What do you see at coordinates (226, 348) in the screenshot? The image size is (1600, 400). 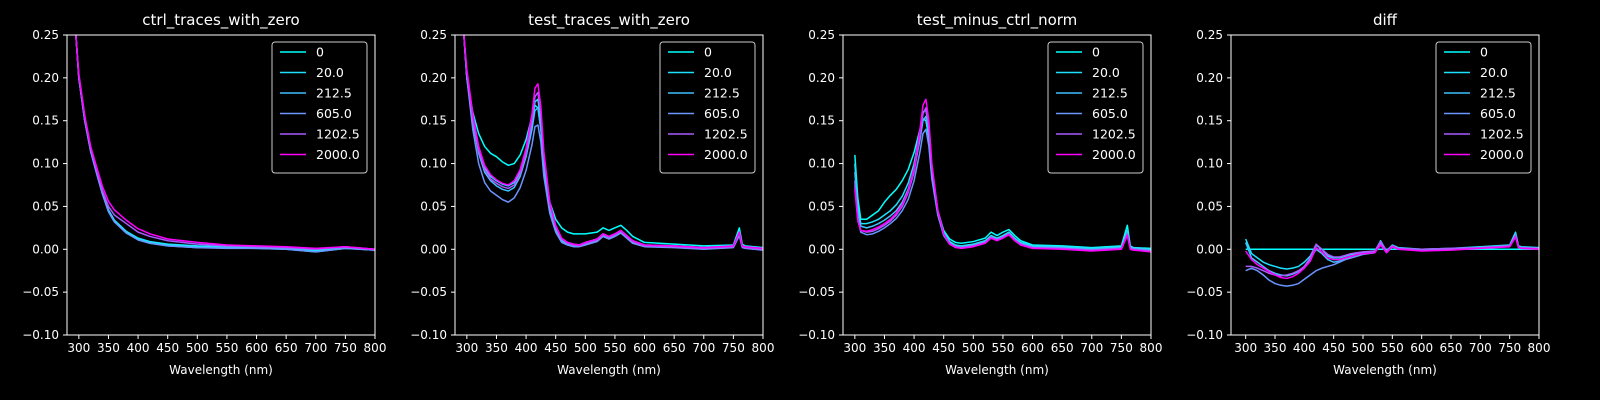 I see `x-tick-label: 550` at bounding box center [226, 348].